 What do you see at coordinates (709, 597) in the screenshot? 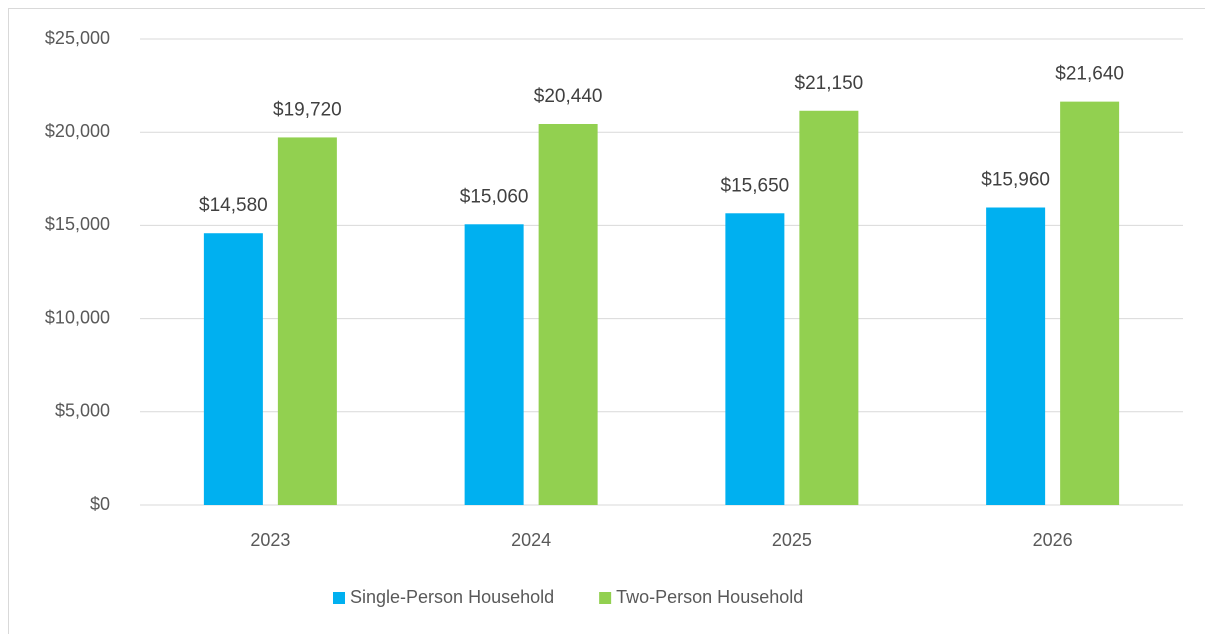
I see `legend-label: Two-Person Household` at bounding box center [709, 597].